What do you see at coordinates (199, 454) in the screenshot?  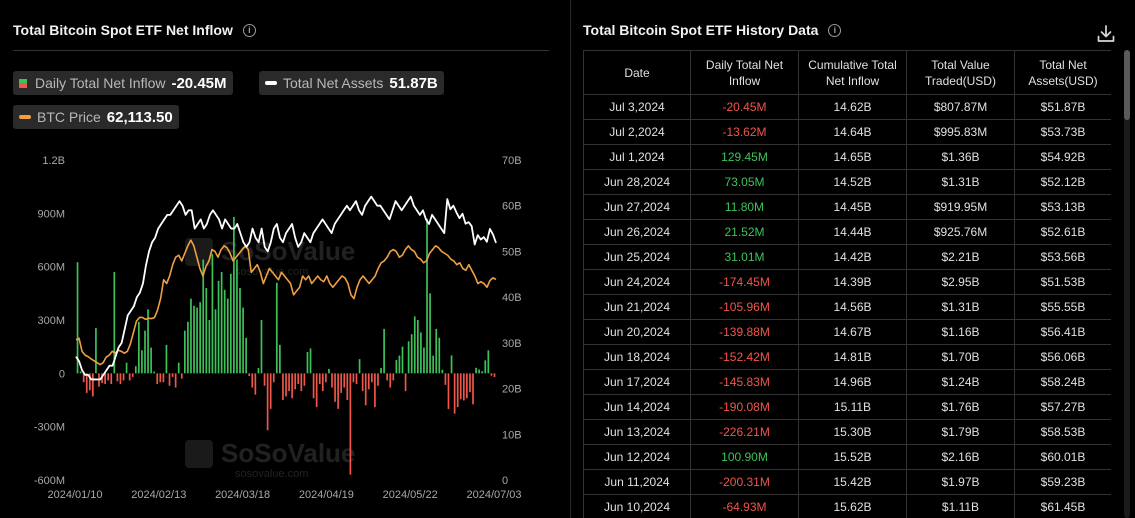 I see `watermark-bottom-logo-icon` at bounding box center [199, 454].